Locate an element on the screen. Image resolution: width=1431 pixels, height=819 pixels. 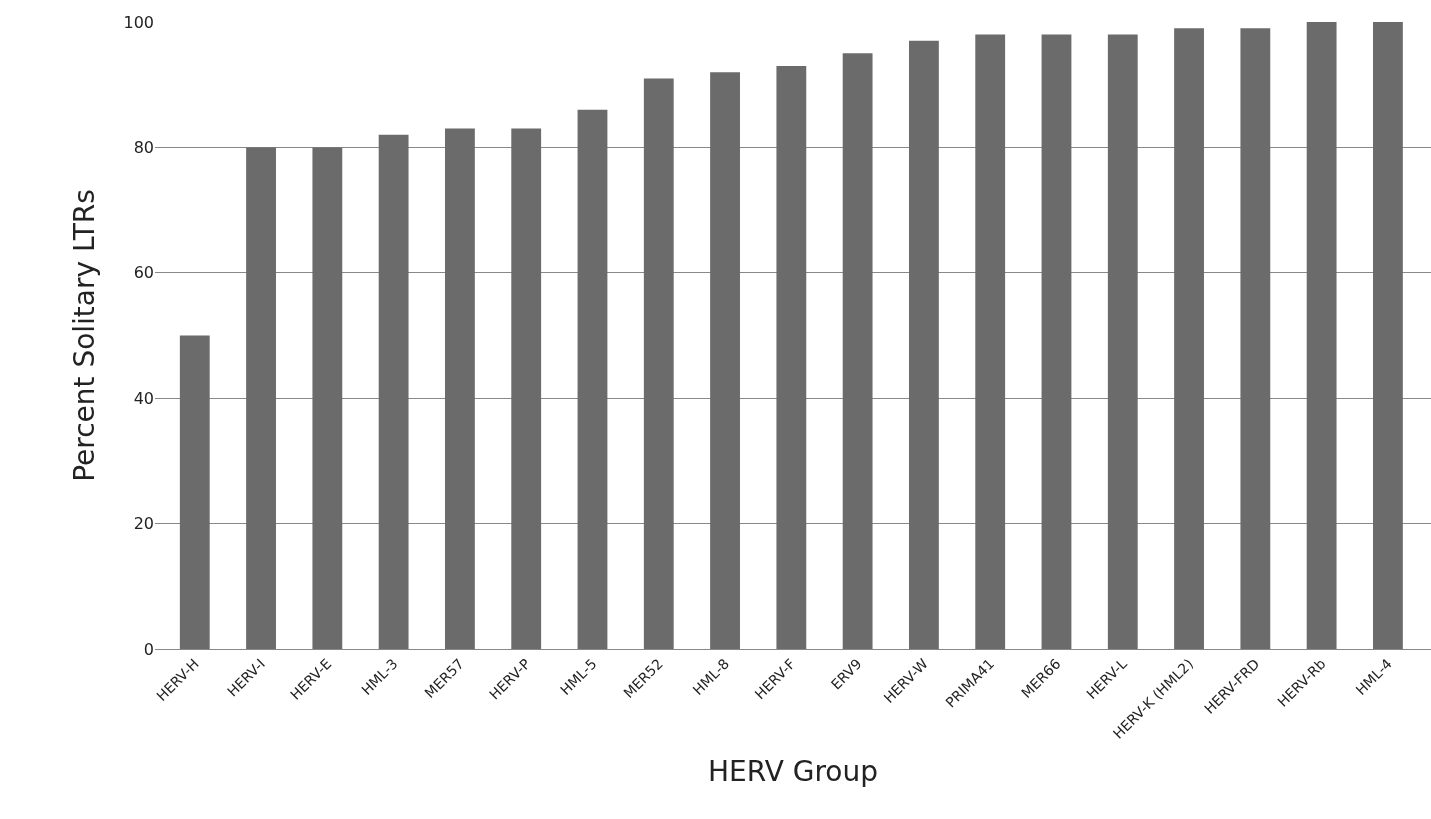
y-tick-label: 60 is located at coordinates (143, 273).